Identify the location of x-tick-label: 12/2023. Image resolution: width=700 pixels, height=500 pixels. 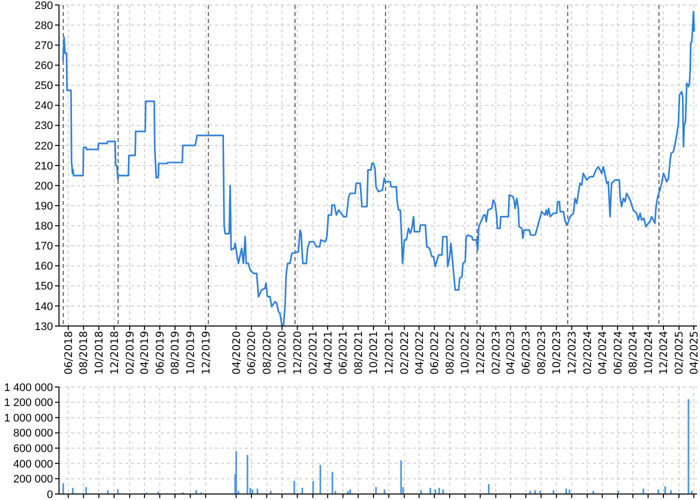
(572, 353).